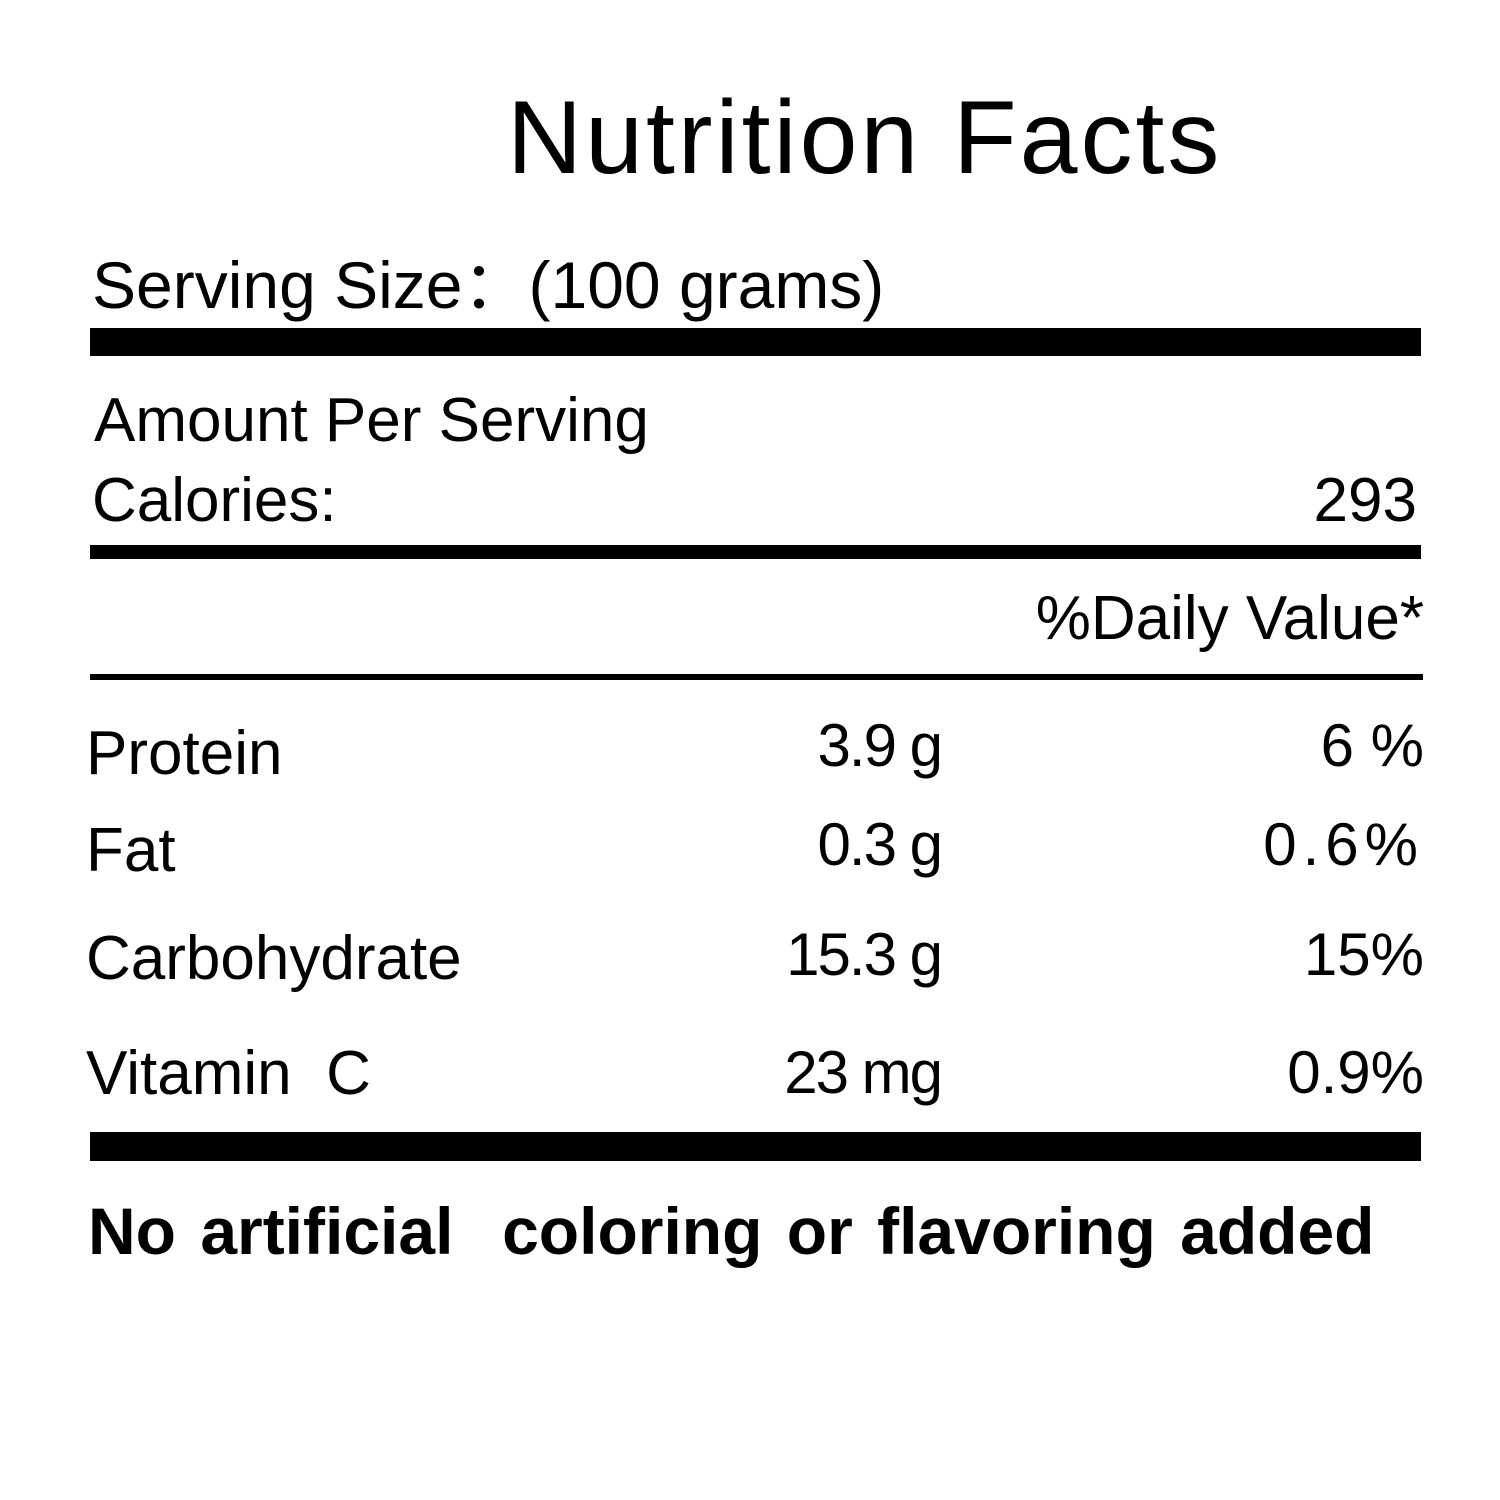  I want to click on amount-per-serving: Amount Per Serving, so click(371, 420).